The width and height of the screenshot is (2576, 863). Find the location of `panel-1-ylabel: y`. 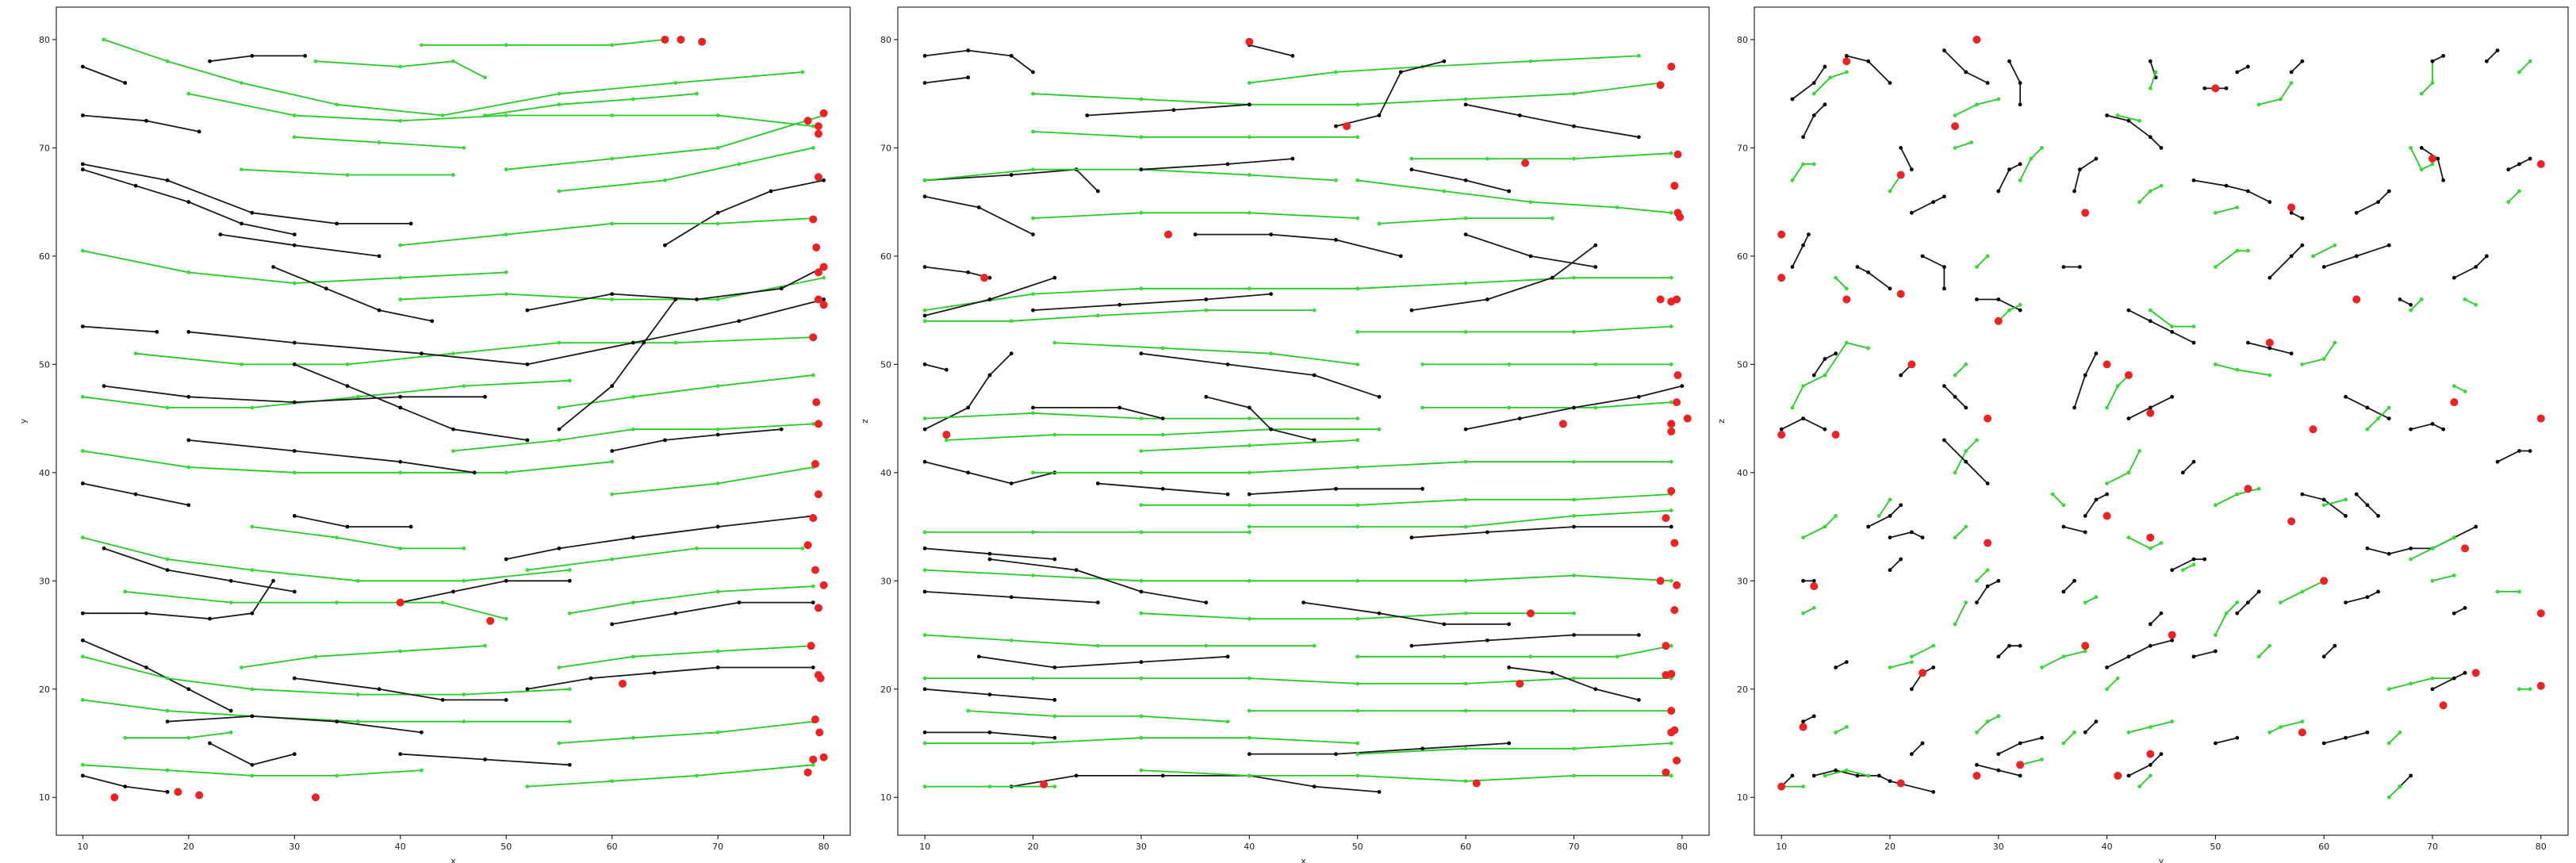

panel-1-ylabel: y is located at coordinates (23, 421).